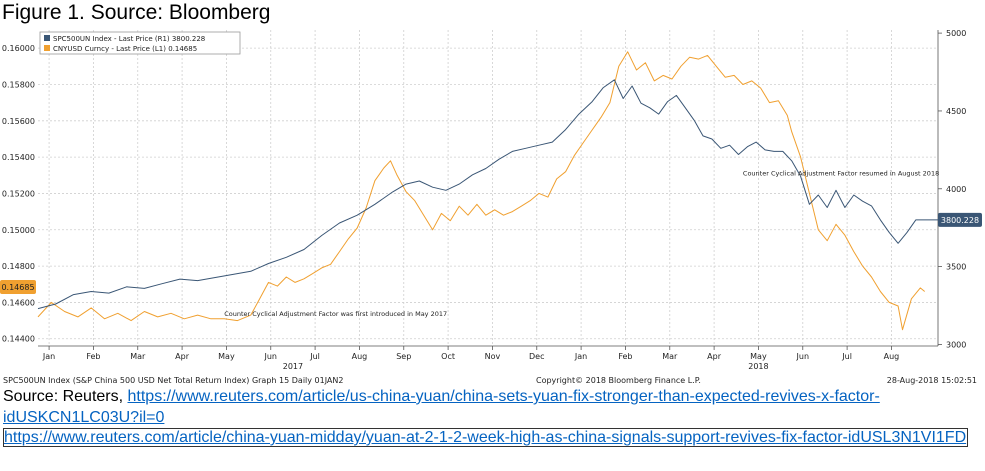 The image size is (985, 471). What do you see at coordinates (18, 121) in the screenshot?
I see `left-tick-label: 0.15600` at bounding box center [18, 121].